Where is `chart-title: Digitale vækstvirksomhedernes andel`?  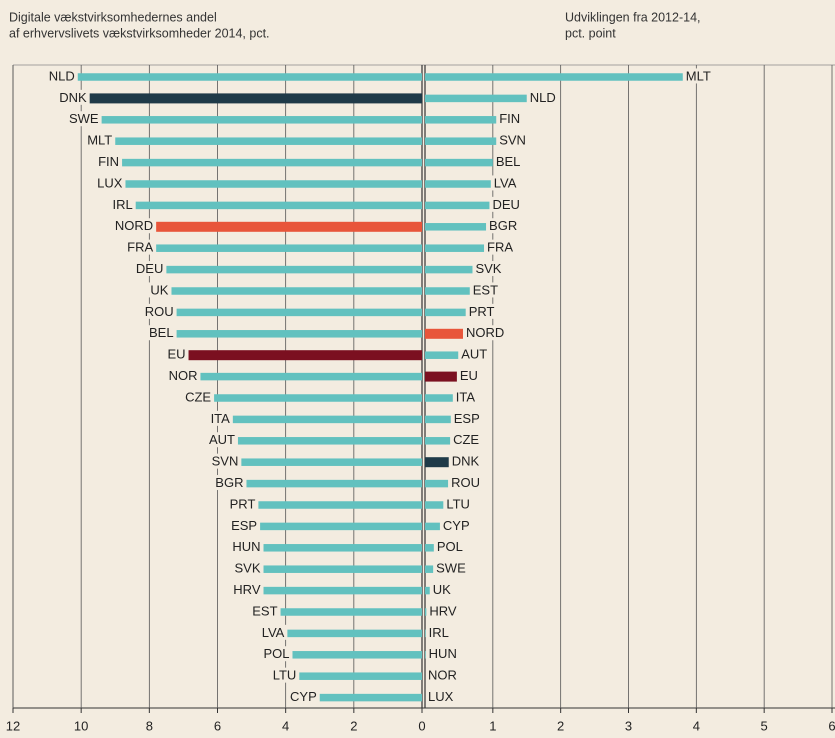
chart-title: Digitale vækstvirksomhedernes andel is located at coordinates (113, 17).